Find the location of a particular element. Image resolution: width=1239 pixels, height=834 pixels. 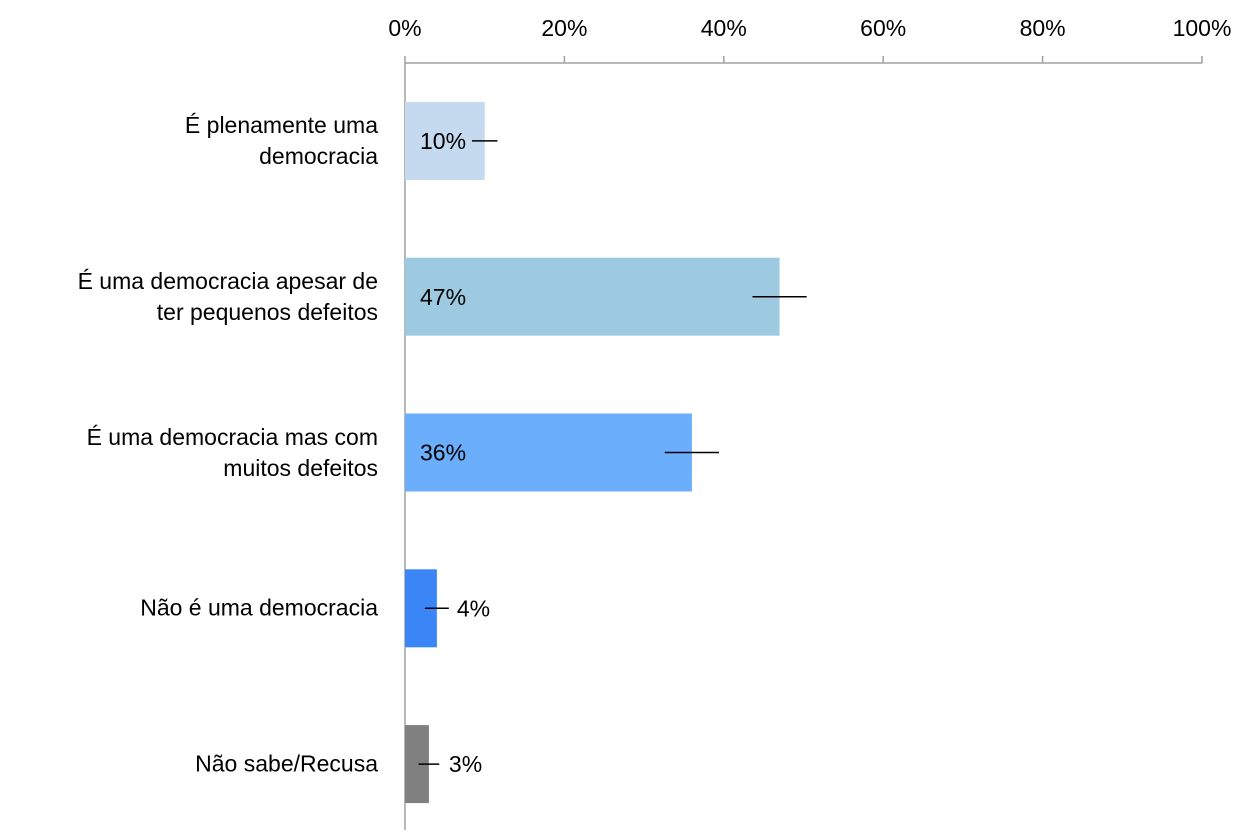

category-label: Não é uma democracia is located at coordinates (259, 607).